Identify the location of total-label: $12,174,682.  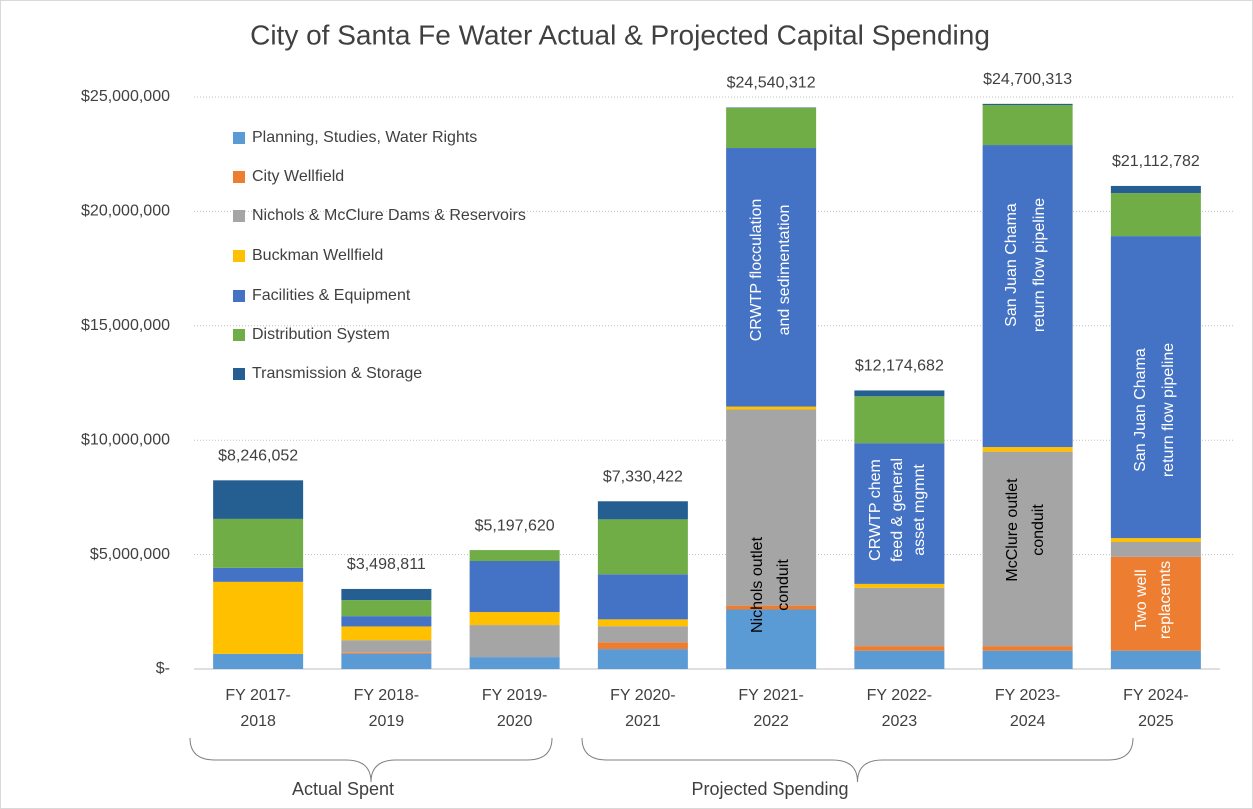
(899, 366).